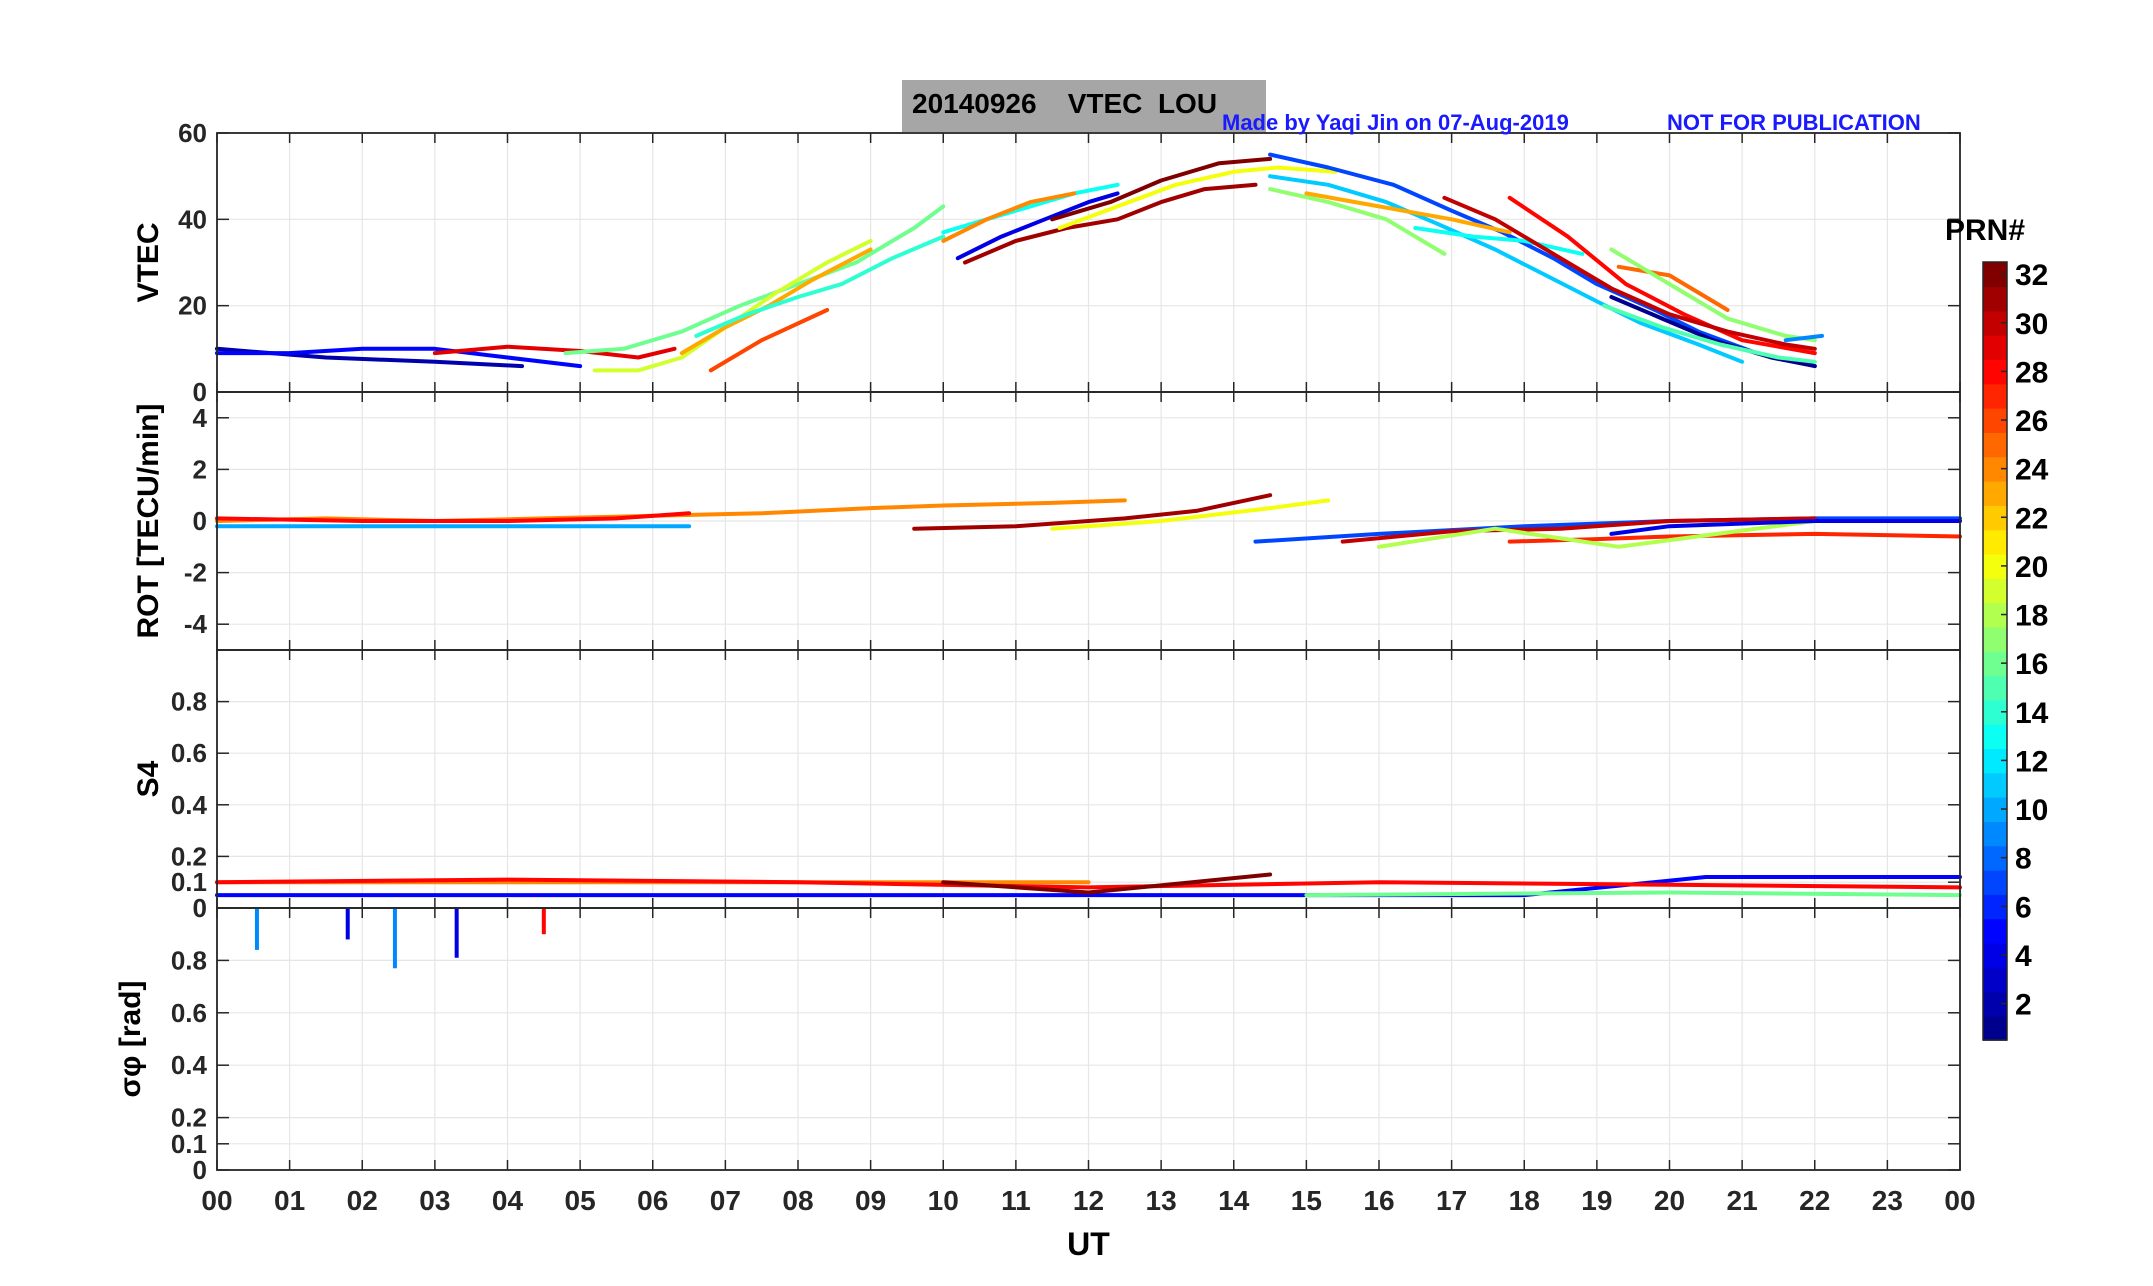 This screenshot has width=2153, height=1286. I want to click on colorbar-tick-label: 14, so click(2032, 713).